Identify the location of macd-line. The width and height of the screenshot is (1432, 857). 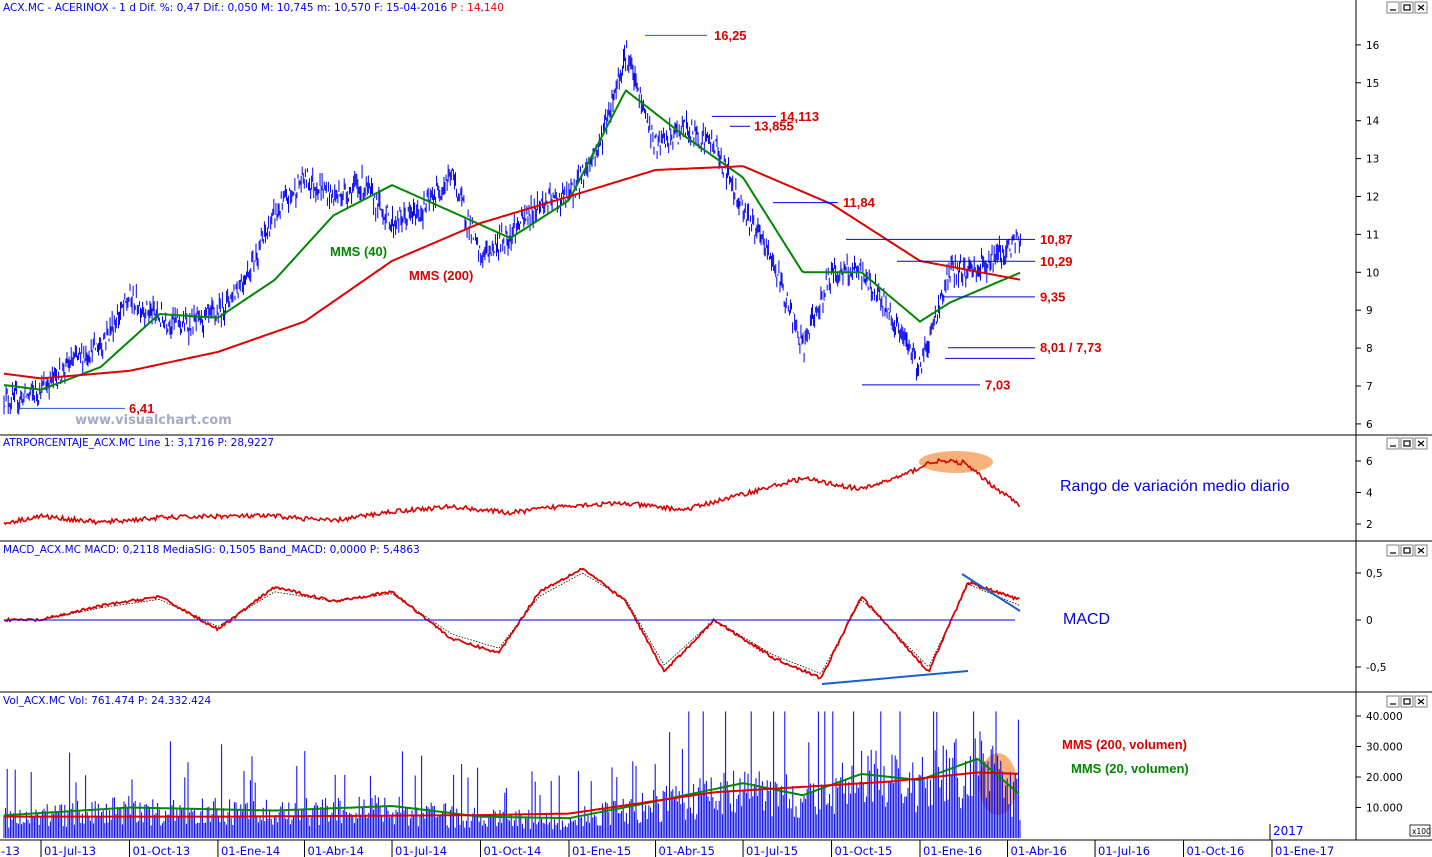
(511, 623).